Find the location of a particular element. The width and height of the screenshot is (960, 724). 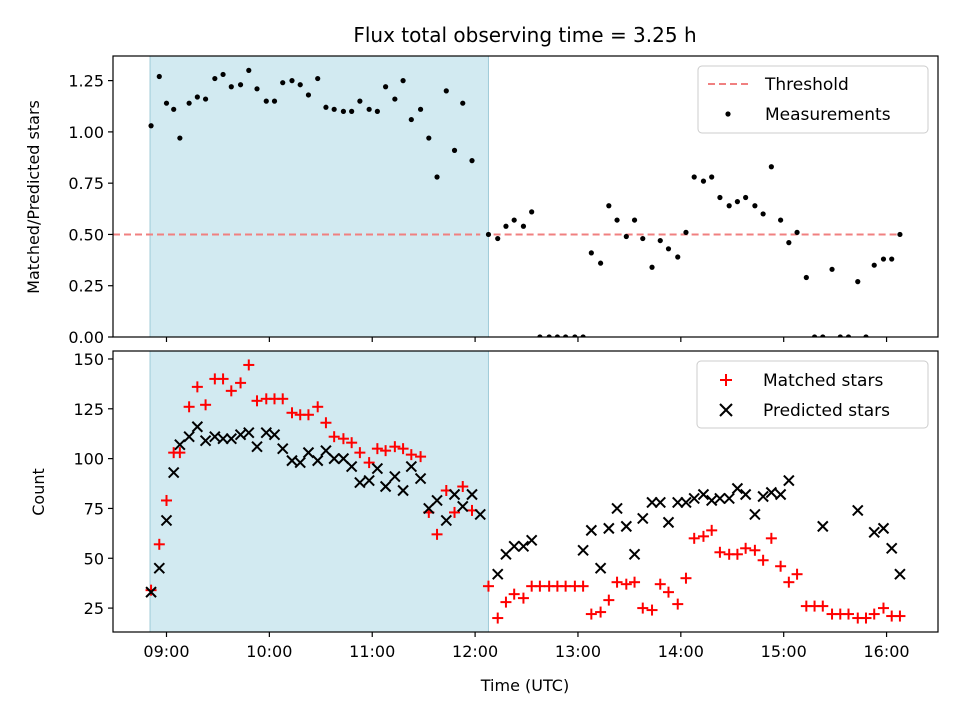

top-ytick-label: 0.25 is located at coordinates (86, 286).